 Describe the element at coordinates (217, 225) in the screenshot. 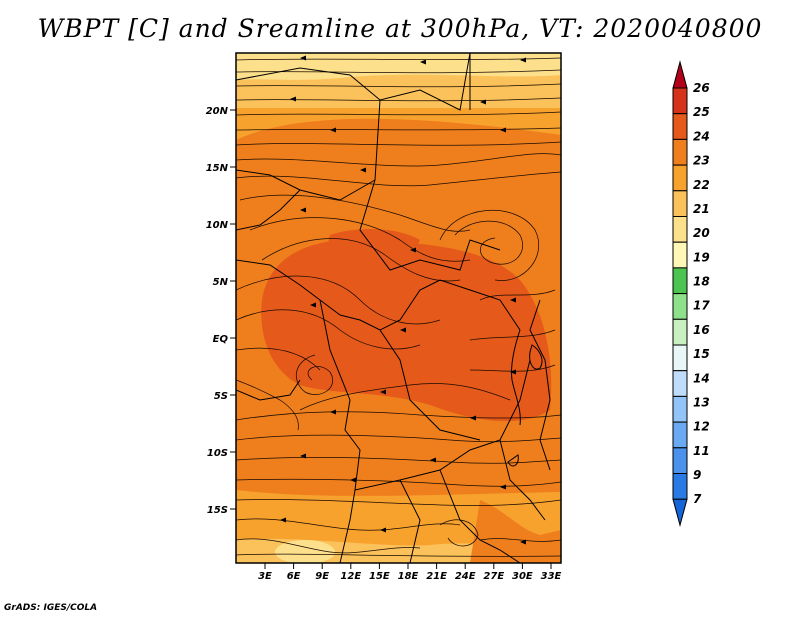

I see `lat-label: 10N` at that location.